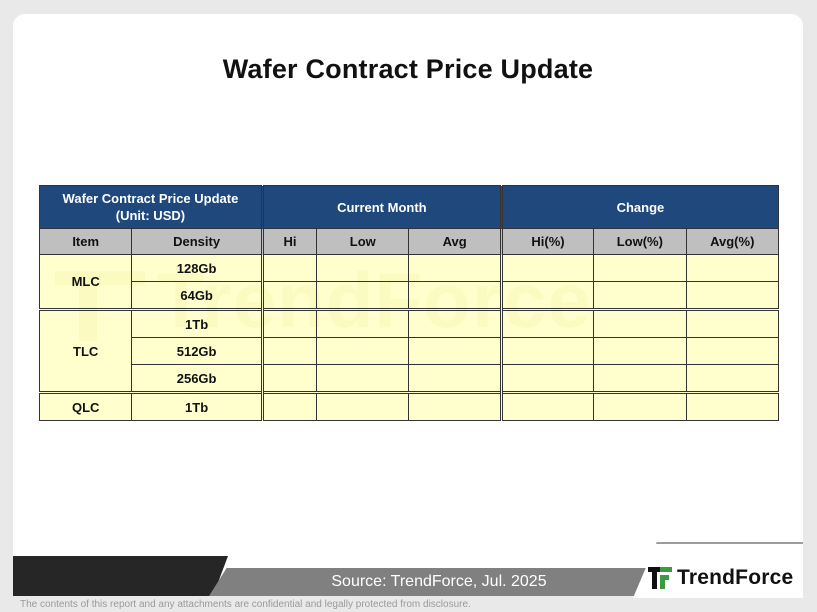 This screenshot has height=612, width=817. I want to click on item-cell-tlc: TLC, so click(85, 350).